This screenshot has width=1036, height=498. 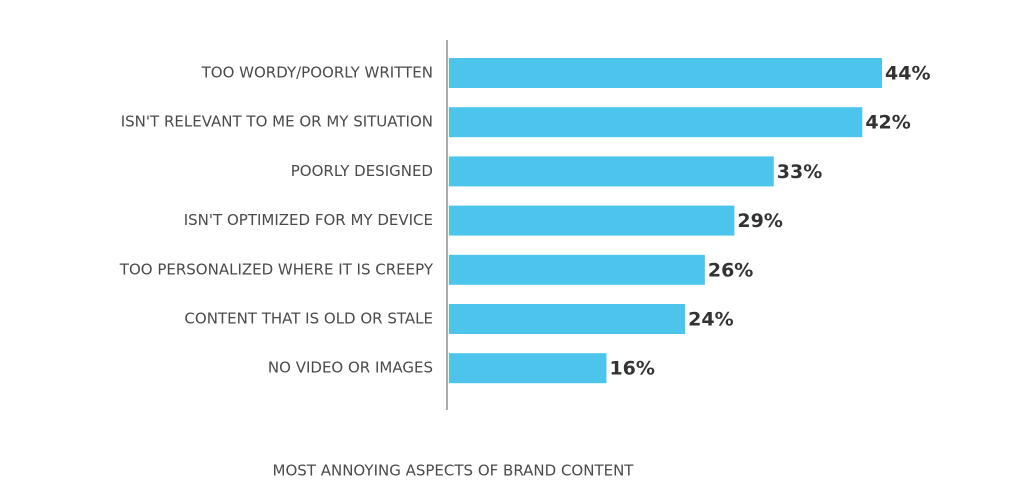 I want to click on value-label: 42%, so click(x=887, y=123).